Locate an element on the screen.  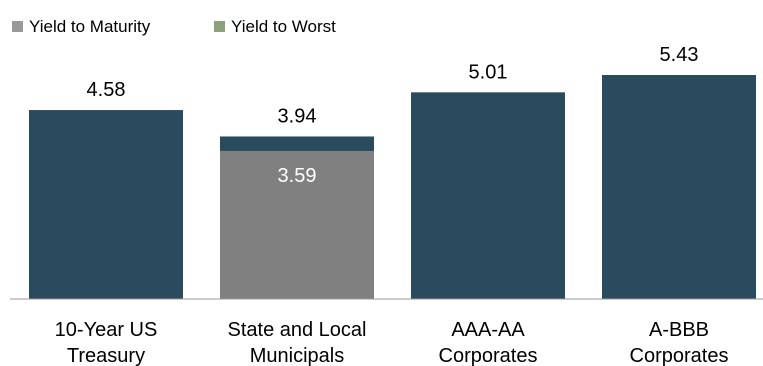
category-label-3-line-0: A-BBB is located at coordinates (679, 330).